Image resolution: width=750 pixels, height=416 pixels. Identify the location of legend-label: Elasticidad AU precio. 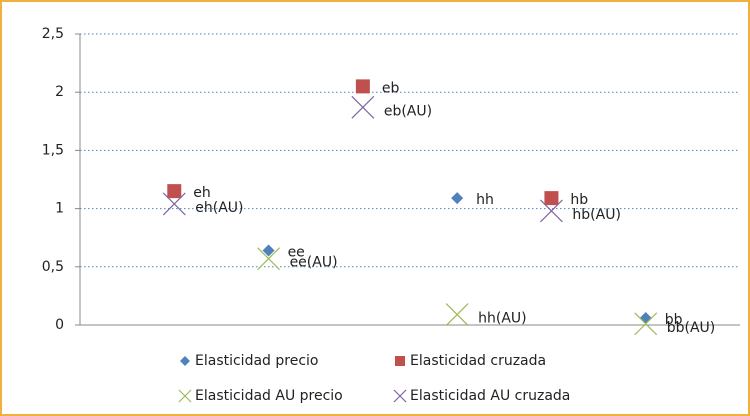
(269, 396).